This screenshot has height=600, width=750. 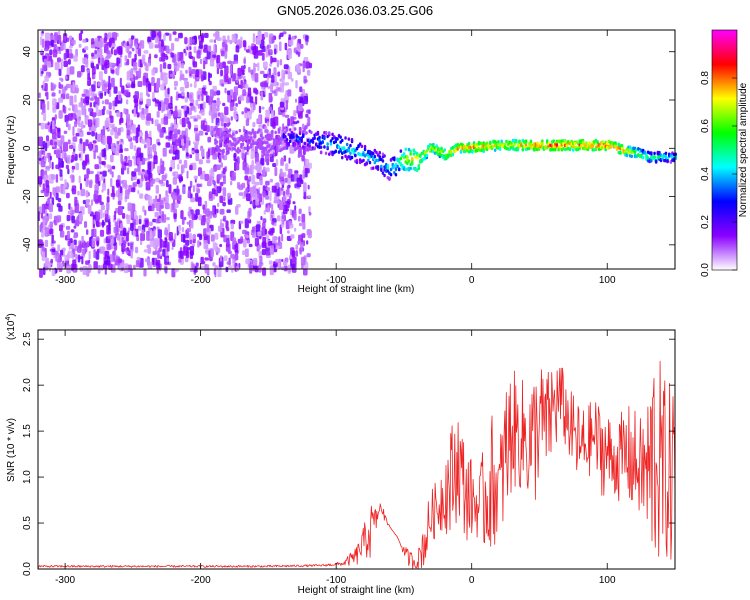 What do you see at coordinates (705, 126) in the screenshot?
I see `colorbar-tick-label: 0.6` at bounding box center [705, 126].